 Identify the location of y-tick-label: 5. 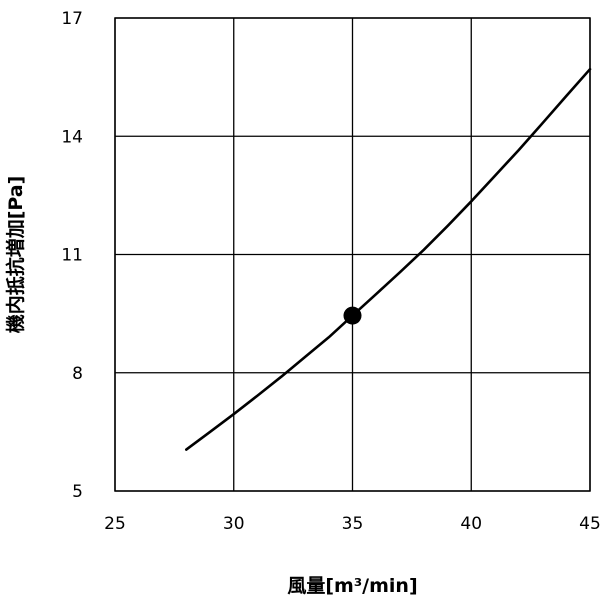
(77, 492).